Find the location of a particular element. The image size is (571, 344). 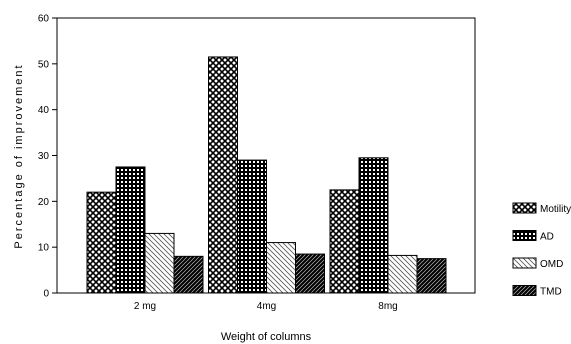

legend-label-ad: AD is located at coordinates (547, 237).